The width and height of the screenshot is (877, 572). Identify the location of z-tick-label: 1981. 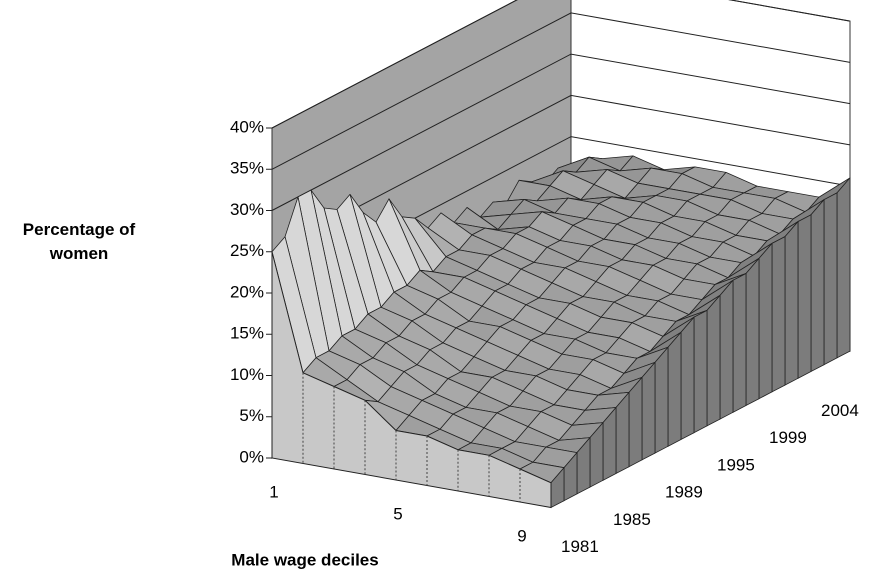
(580, 546).